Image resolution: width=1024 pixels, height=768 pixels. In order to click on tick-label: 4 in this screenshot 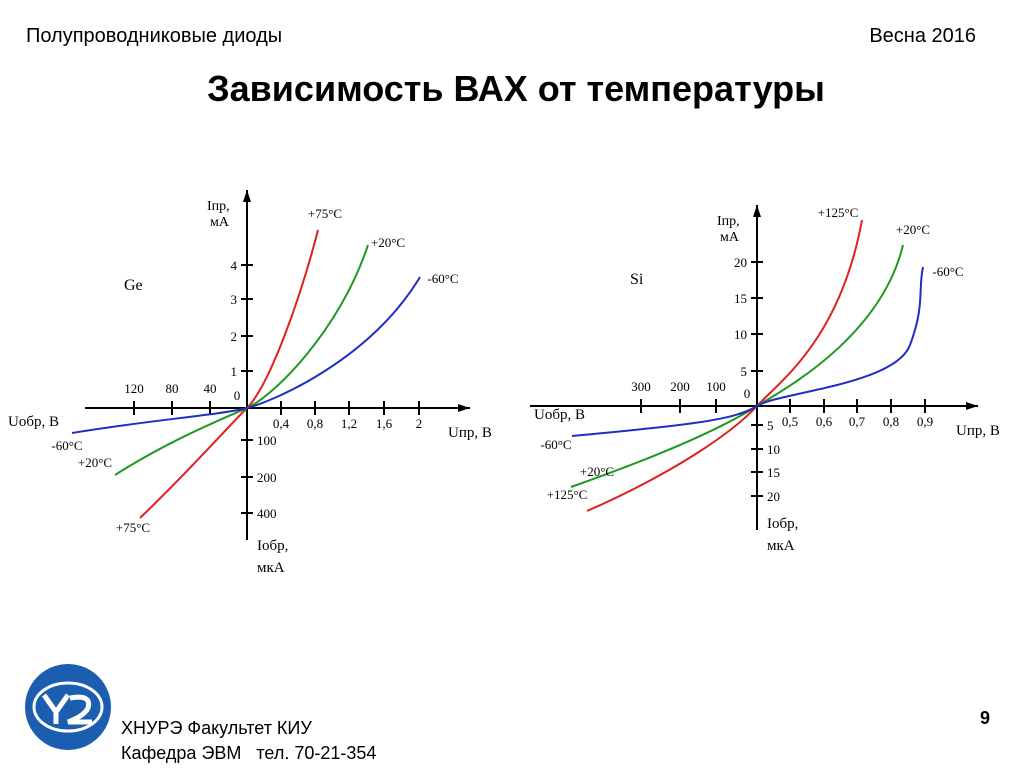, I will do `click(234, 265)`.